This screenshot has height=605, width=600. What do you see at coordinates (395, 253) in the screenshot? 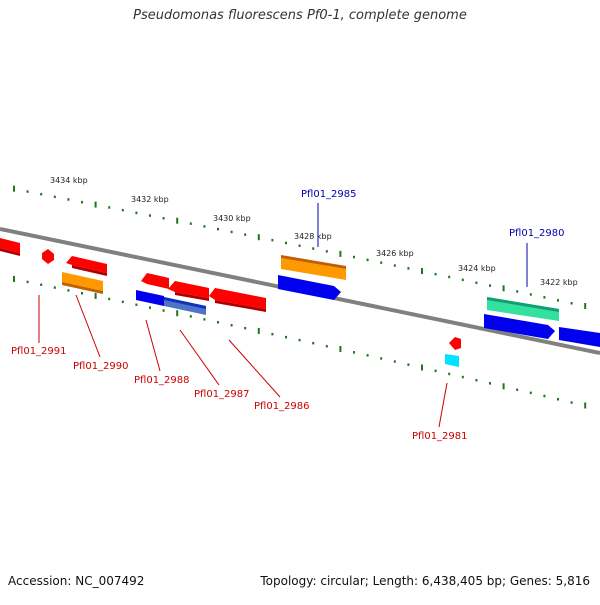
I see `scale-label: 3426 kbp` at bounding box center [395, 253].